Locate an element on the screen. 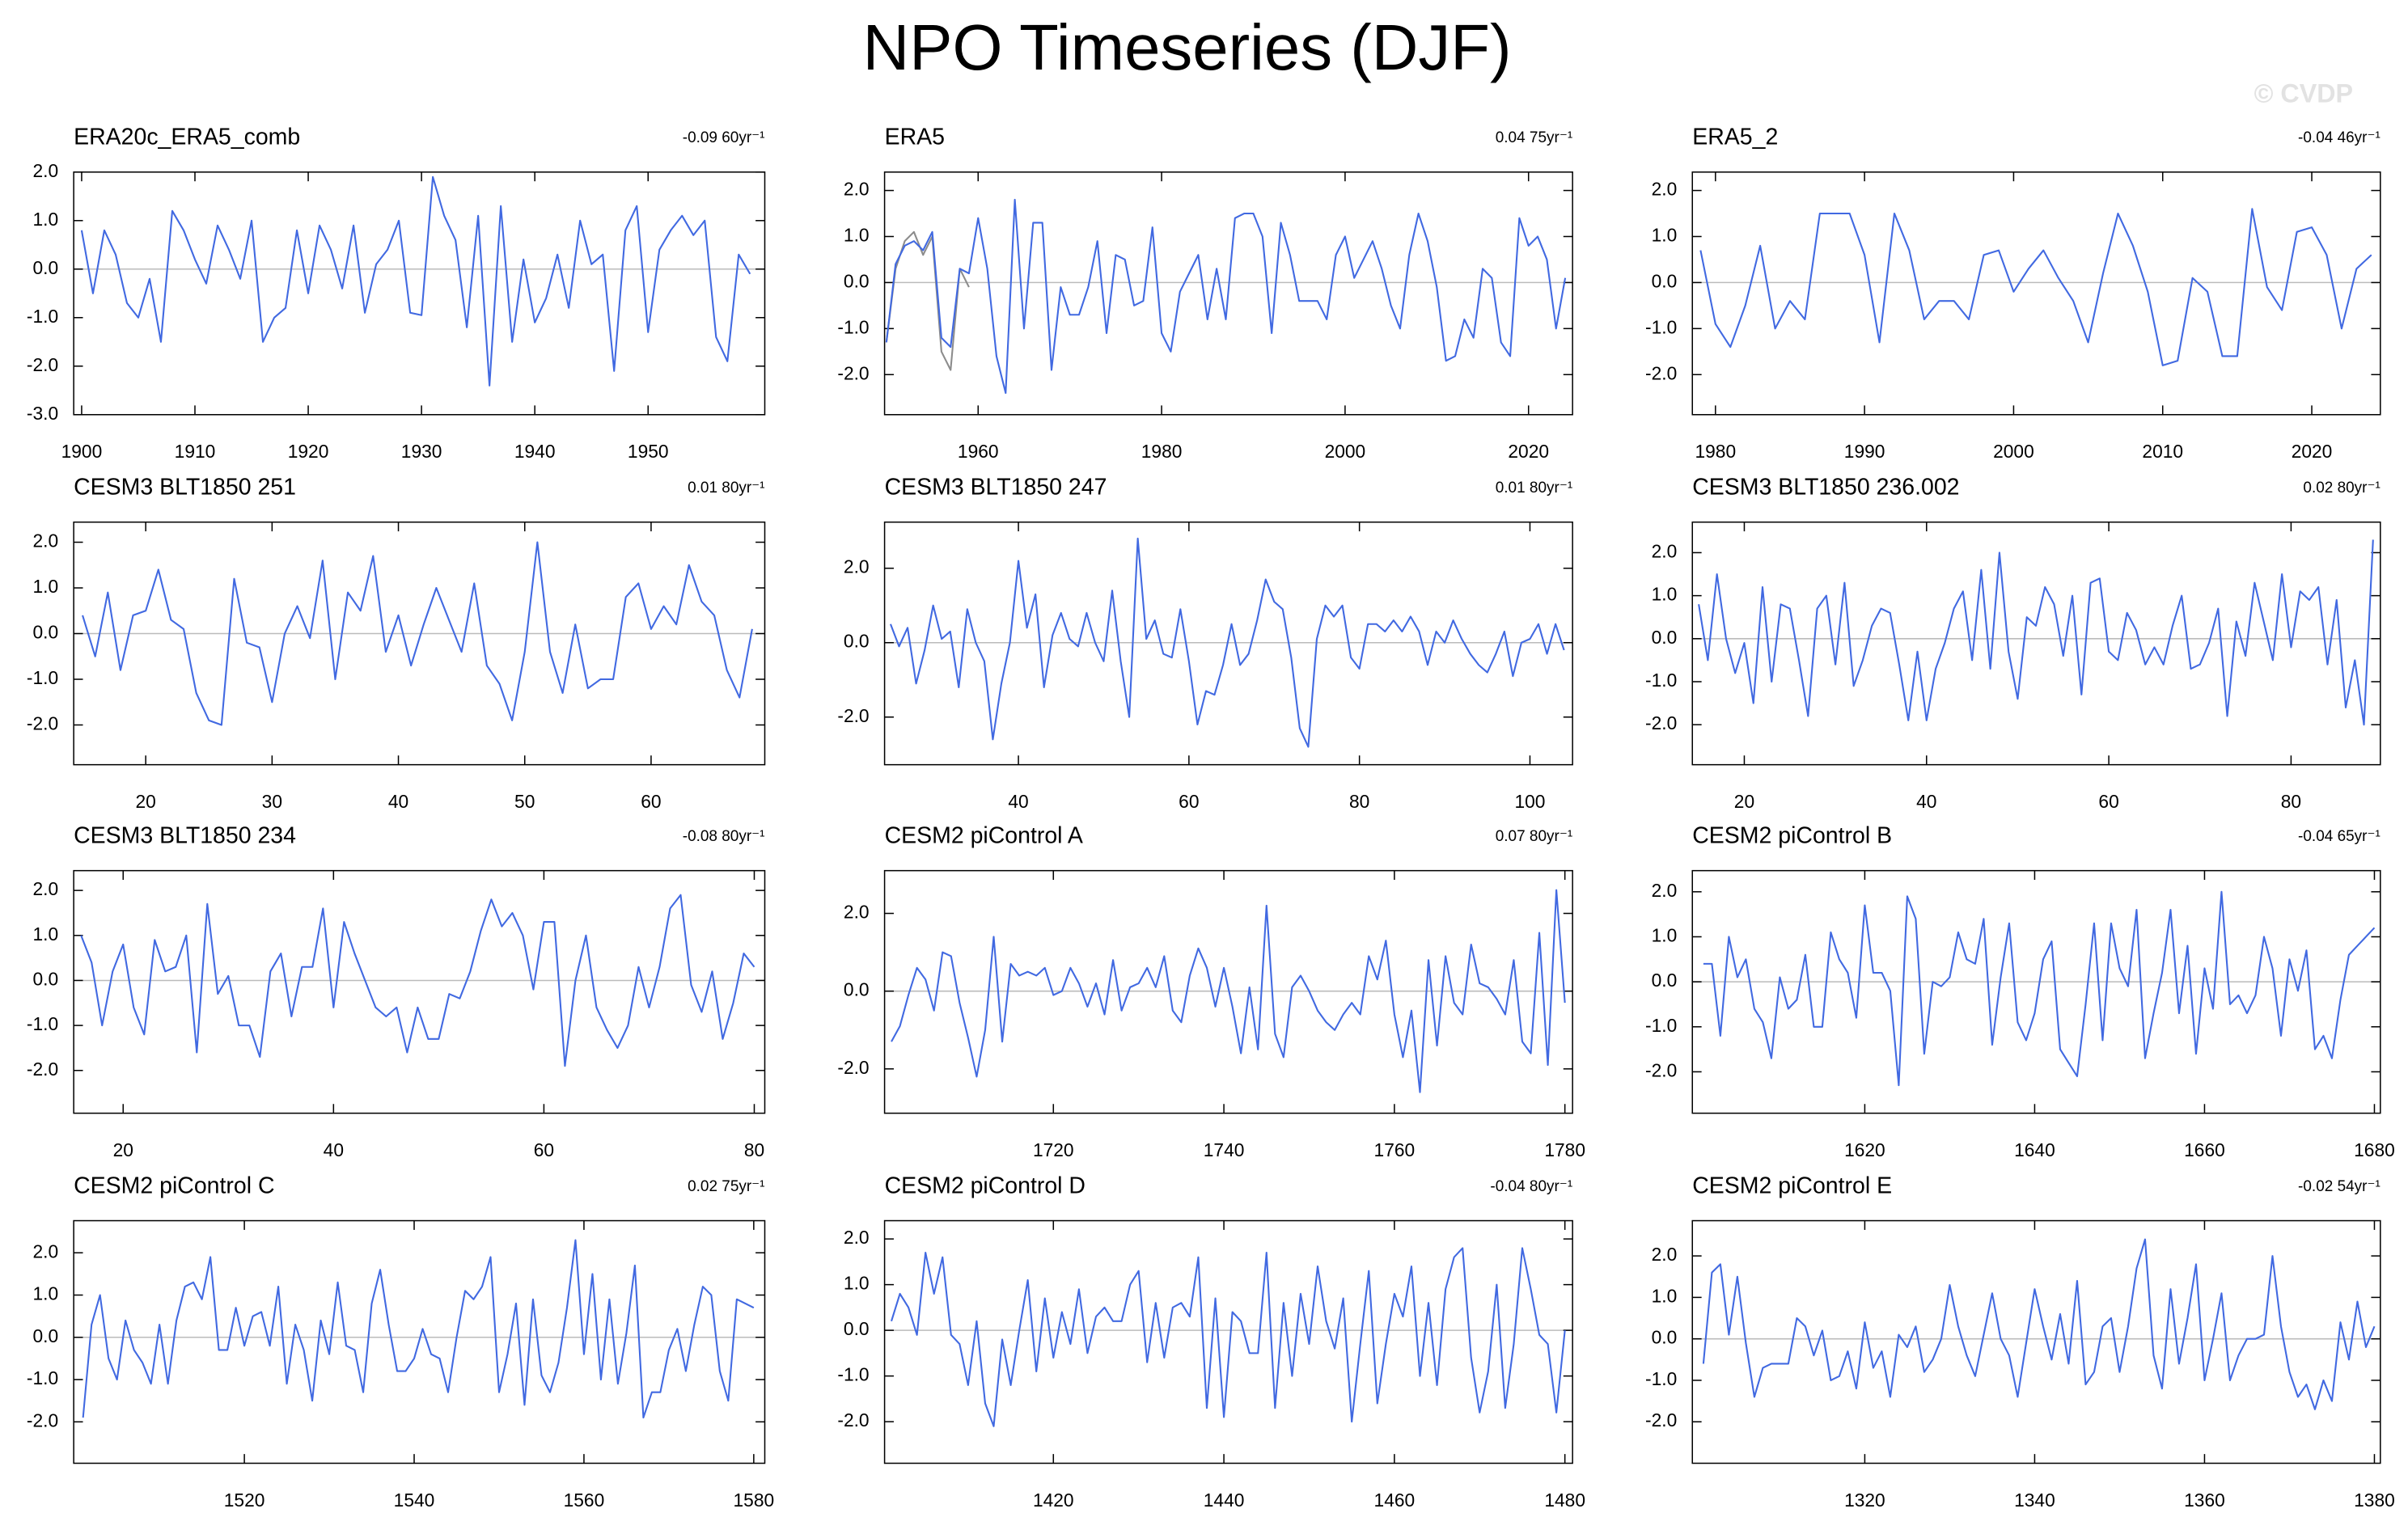 The height and width of the screenshot is (1534, 2408). x-tick-label: 2010 is located at coordinates (2162, 452).